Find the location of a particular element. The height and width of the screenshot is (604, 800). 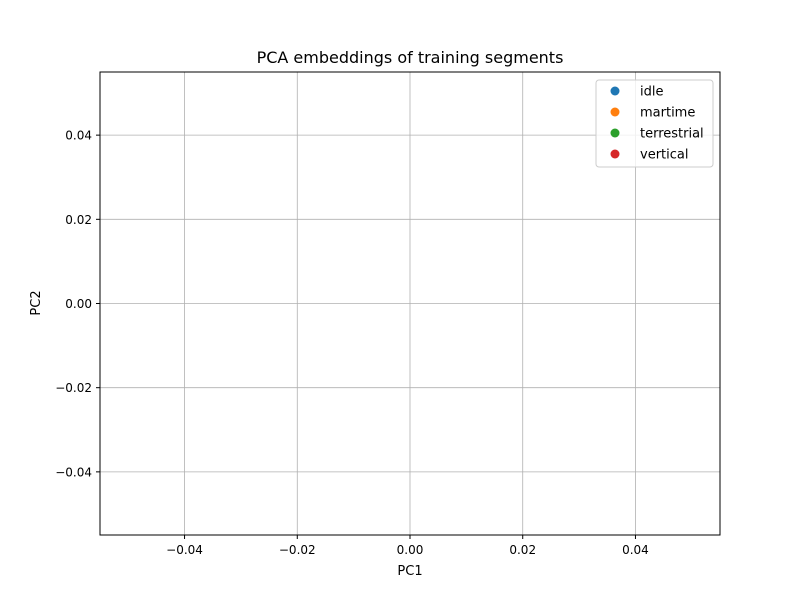

x-tick-label: 0.00 is located at coordinates (410, 550).